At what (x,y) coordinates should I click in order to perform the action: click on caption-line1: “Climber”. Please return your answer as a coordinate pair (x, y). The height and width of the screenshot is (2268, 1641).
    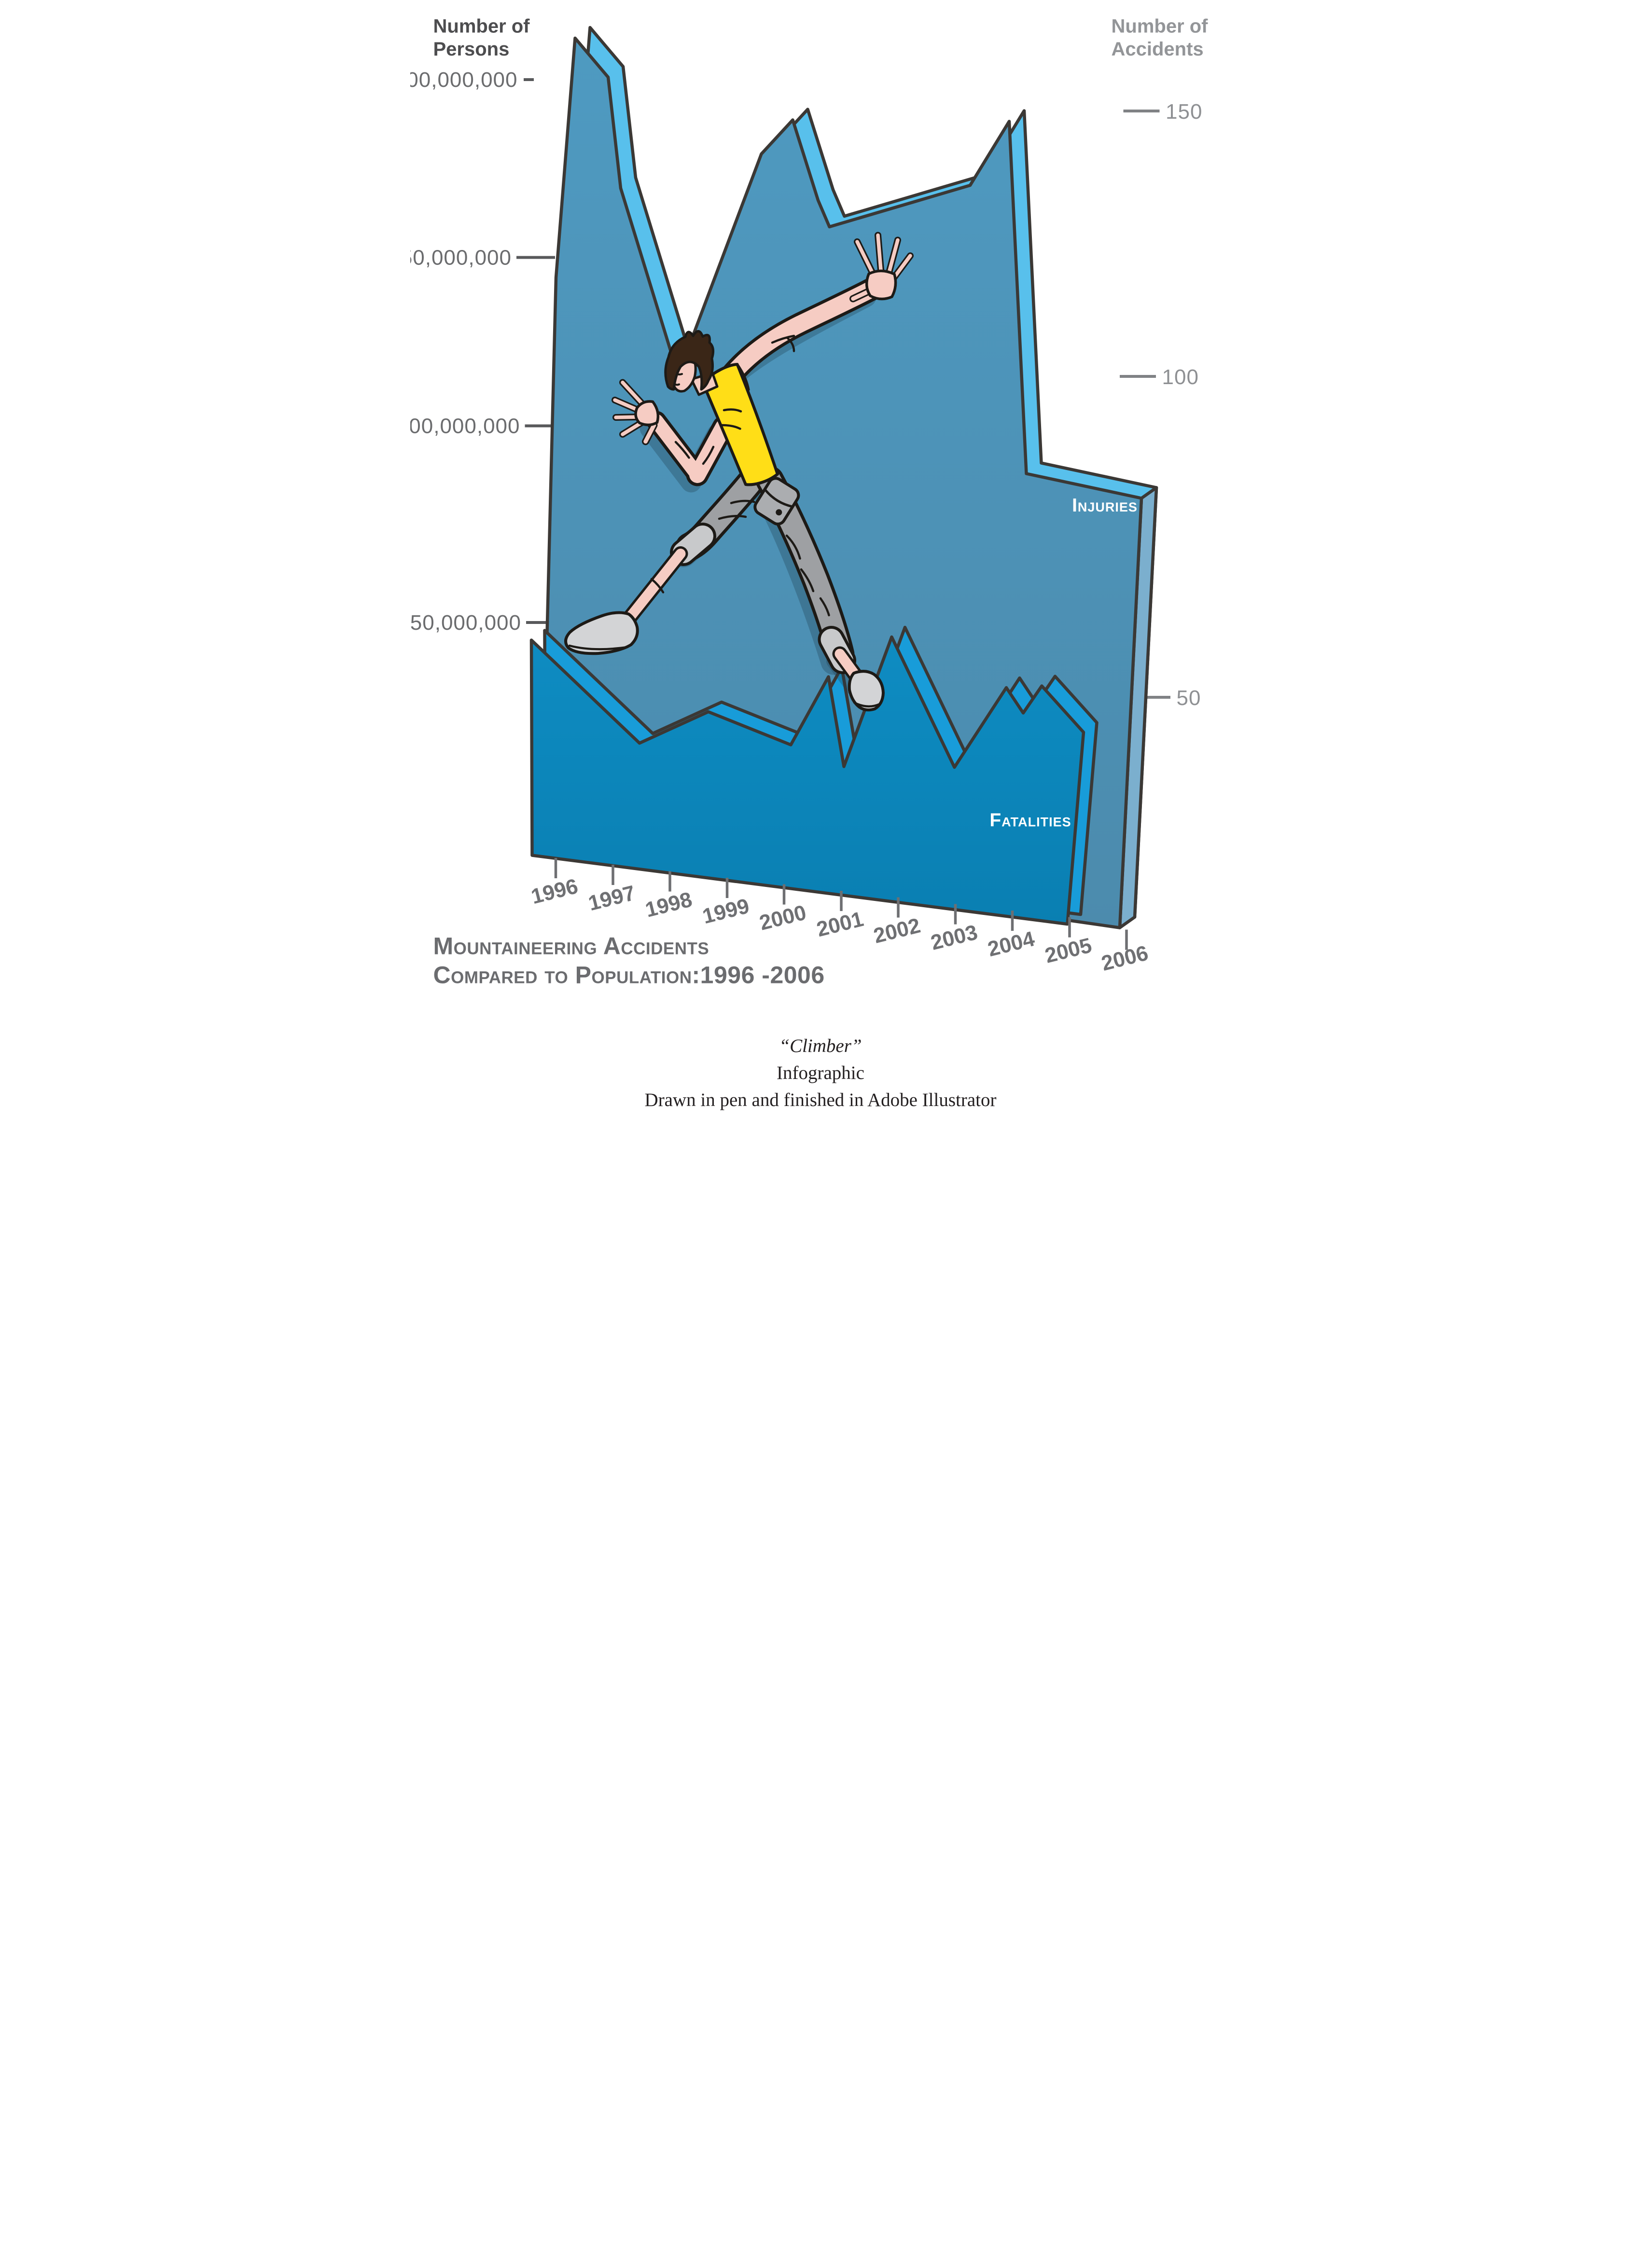
    Looking at the image, I should click on (820, 1046).